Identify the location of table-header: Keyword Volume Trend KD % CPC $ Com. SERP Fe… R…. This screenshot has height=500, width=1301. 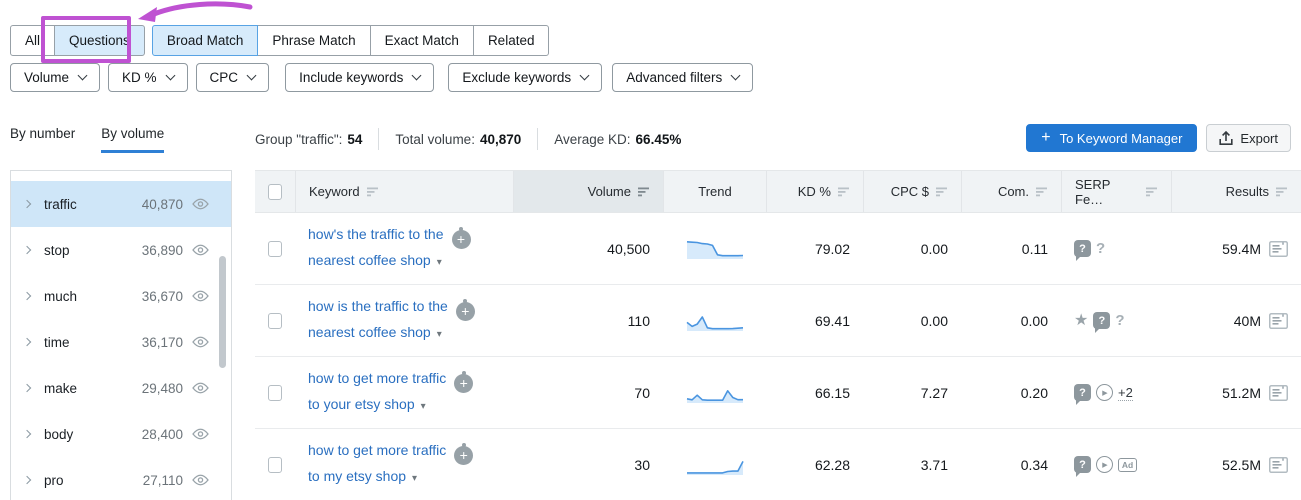
(778, 191).